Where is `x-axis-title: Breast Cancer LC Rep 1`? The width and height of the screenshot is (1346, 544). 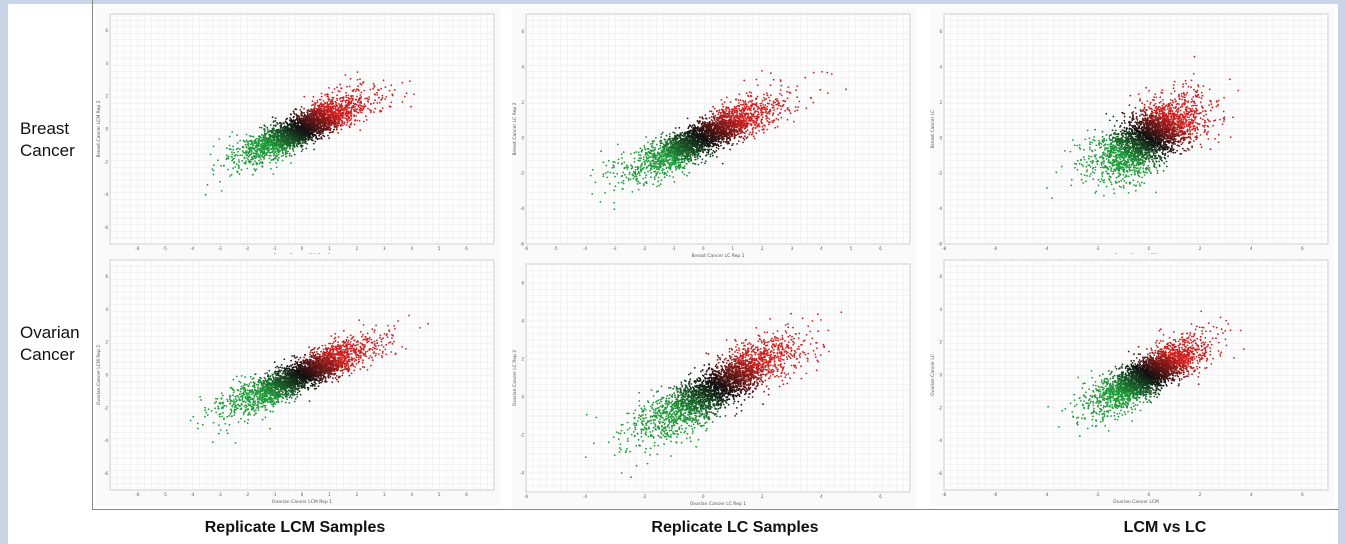
x-axis-title: Breast Cancer LC Rep 1 is located at coordinates (717, 256).